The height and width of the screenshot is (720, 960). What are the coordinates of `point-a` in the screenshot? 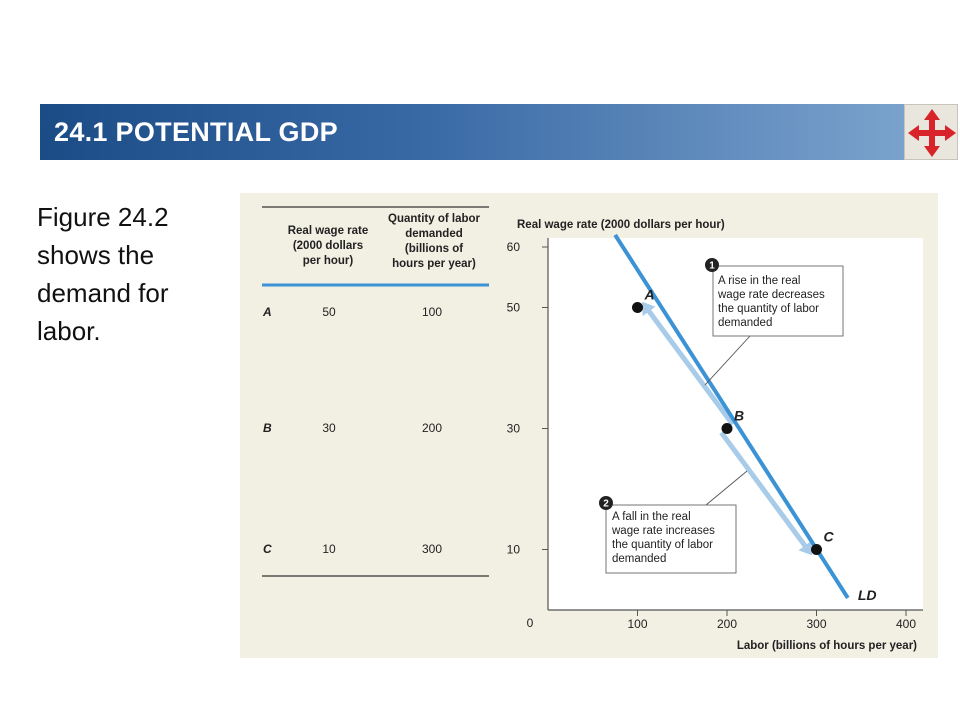 It's located at (637, 307).